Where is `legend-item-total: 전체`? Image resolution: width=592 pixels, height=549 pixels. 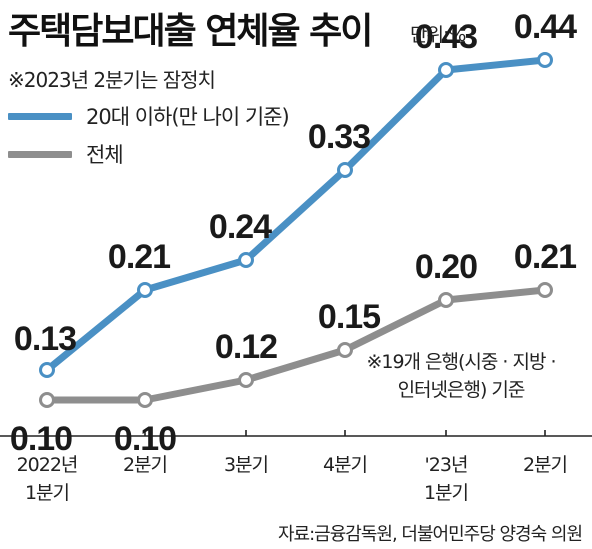
legend-item-total: 전체 is located at coordinates (66, 154).